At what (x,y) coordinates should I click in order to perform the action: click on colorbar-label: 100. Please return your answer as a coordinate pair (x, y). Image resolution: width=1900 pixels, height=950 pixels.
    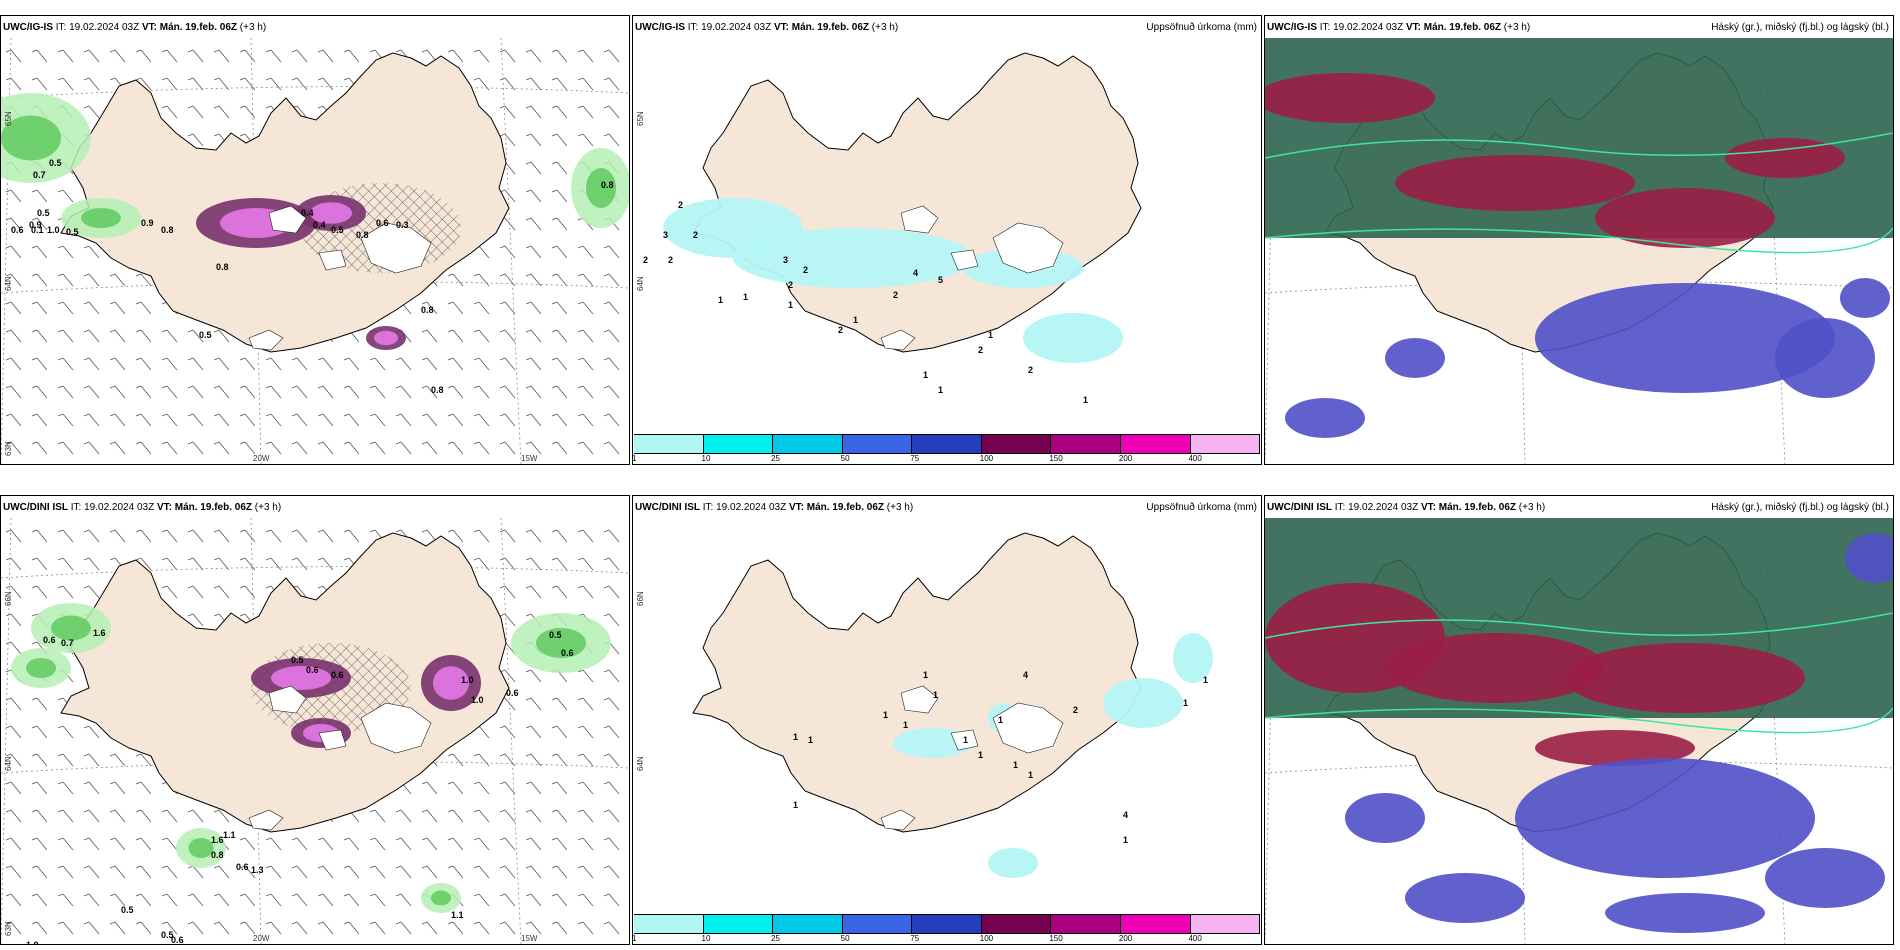
    Looking at the image, I should click on (986, 938).